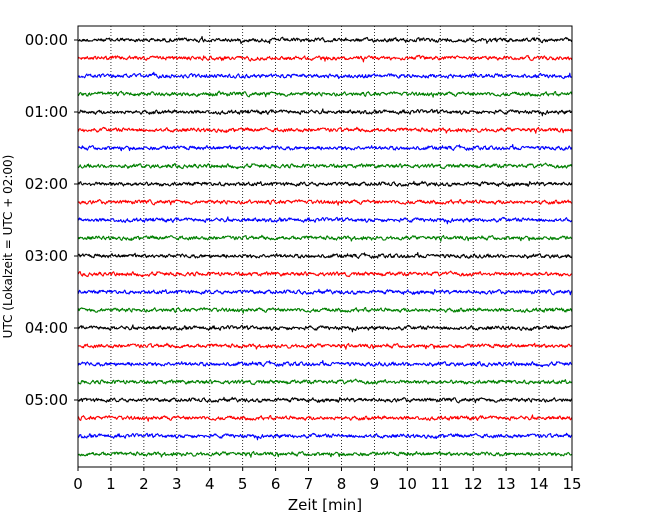  I want to click on y-tick-label: 04:00, so click(46, 328).